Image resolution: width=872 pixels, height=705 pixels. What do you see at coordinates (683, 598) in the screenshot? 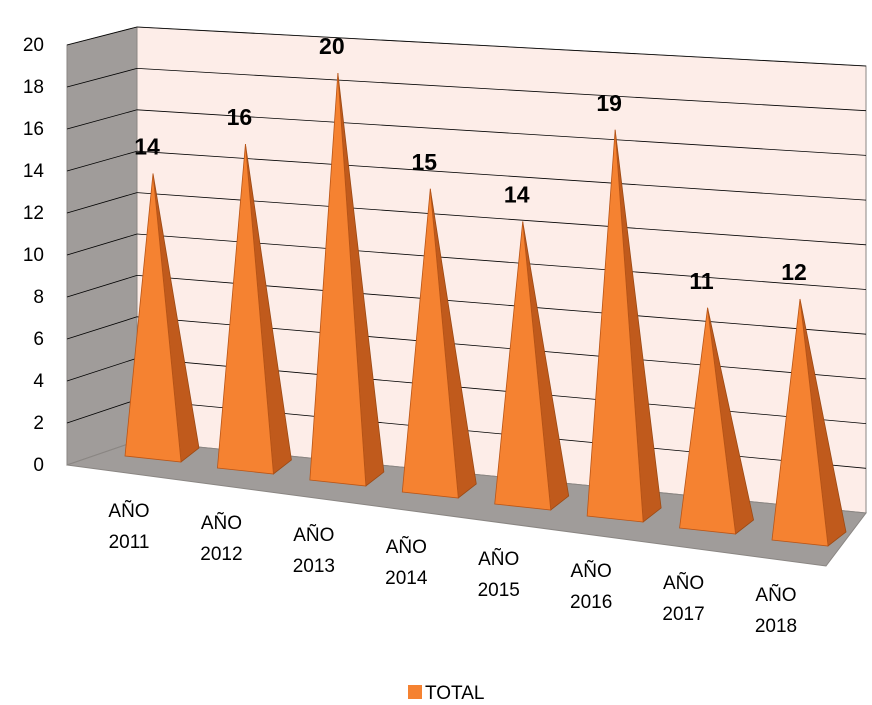
I see `x-tick-label: AÑO 2017` at bounding box center [683, 598].